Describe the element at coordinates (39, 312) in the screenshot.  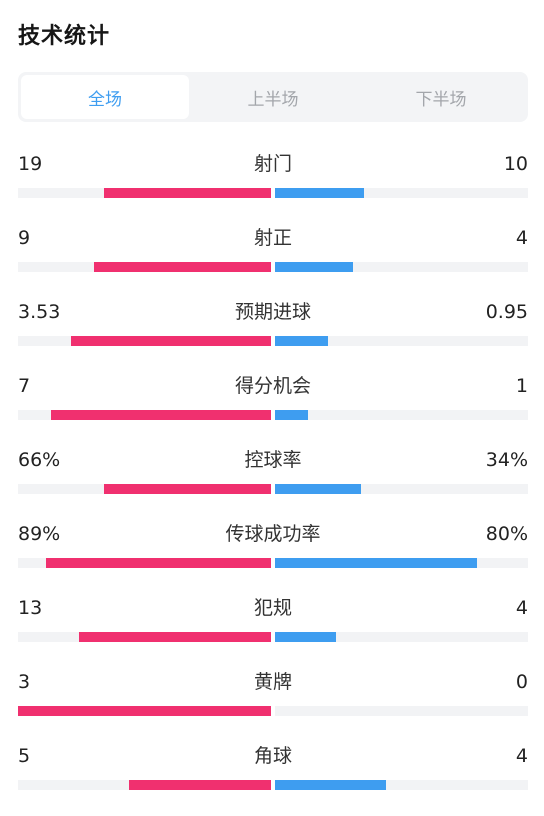
I see `home-value: 3.53` at that location.